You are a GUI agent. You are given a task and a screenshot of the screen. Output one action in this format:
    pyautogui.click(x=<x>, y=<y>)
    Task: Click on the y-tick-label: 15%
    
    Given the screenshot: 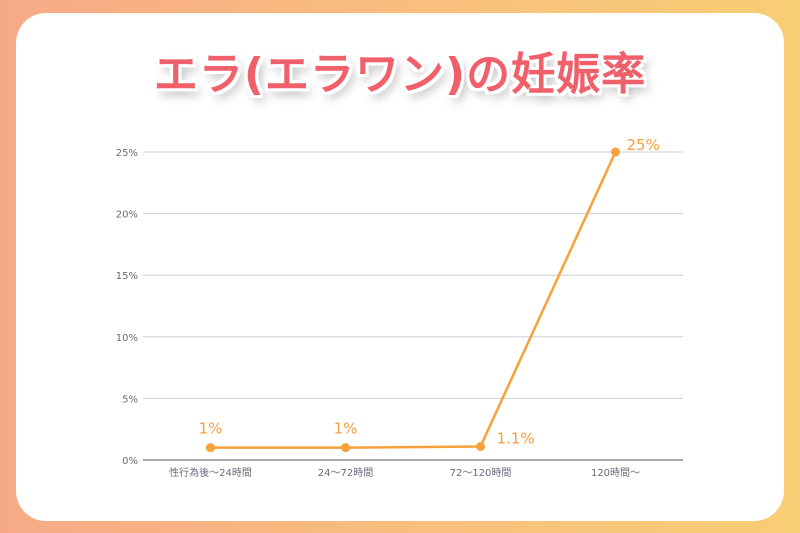 What is the action you would take?
    pyautogui.click(x=127, y=276)
    